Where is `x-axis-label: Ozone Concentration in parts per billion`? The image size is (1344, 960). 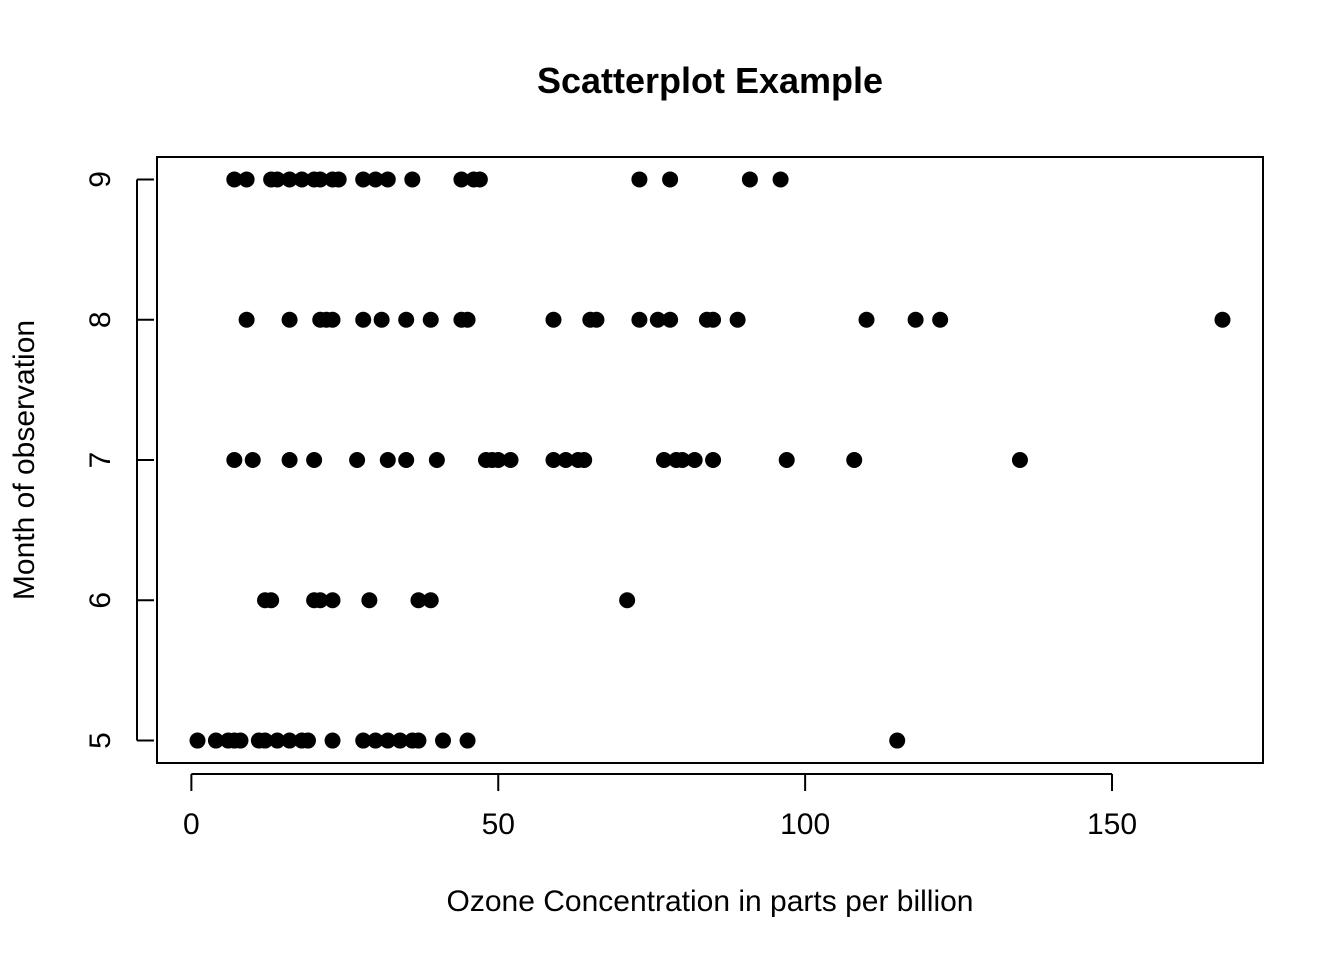
x-axis-label: Ozone Concentration in parts per billion is located at coordinates (710, 901).